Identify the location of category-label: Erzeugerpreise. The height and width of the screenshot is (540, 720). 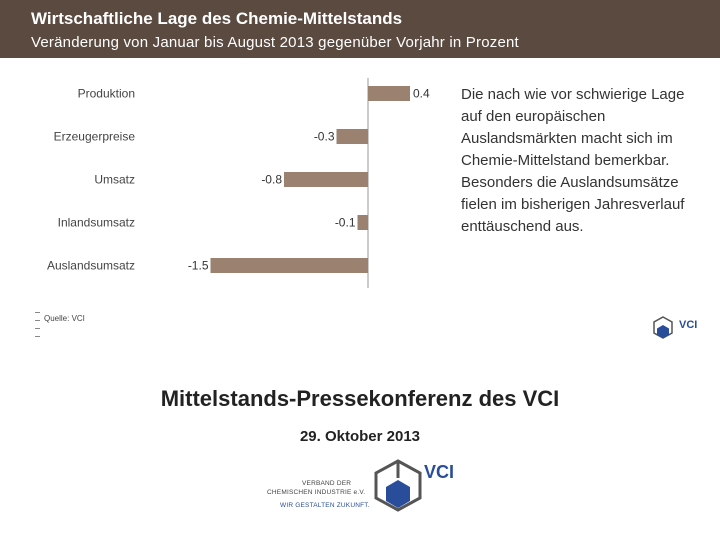
(95, 137).